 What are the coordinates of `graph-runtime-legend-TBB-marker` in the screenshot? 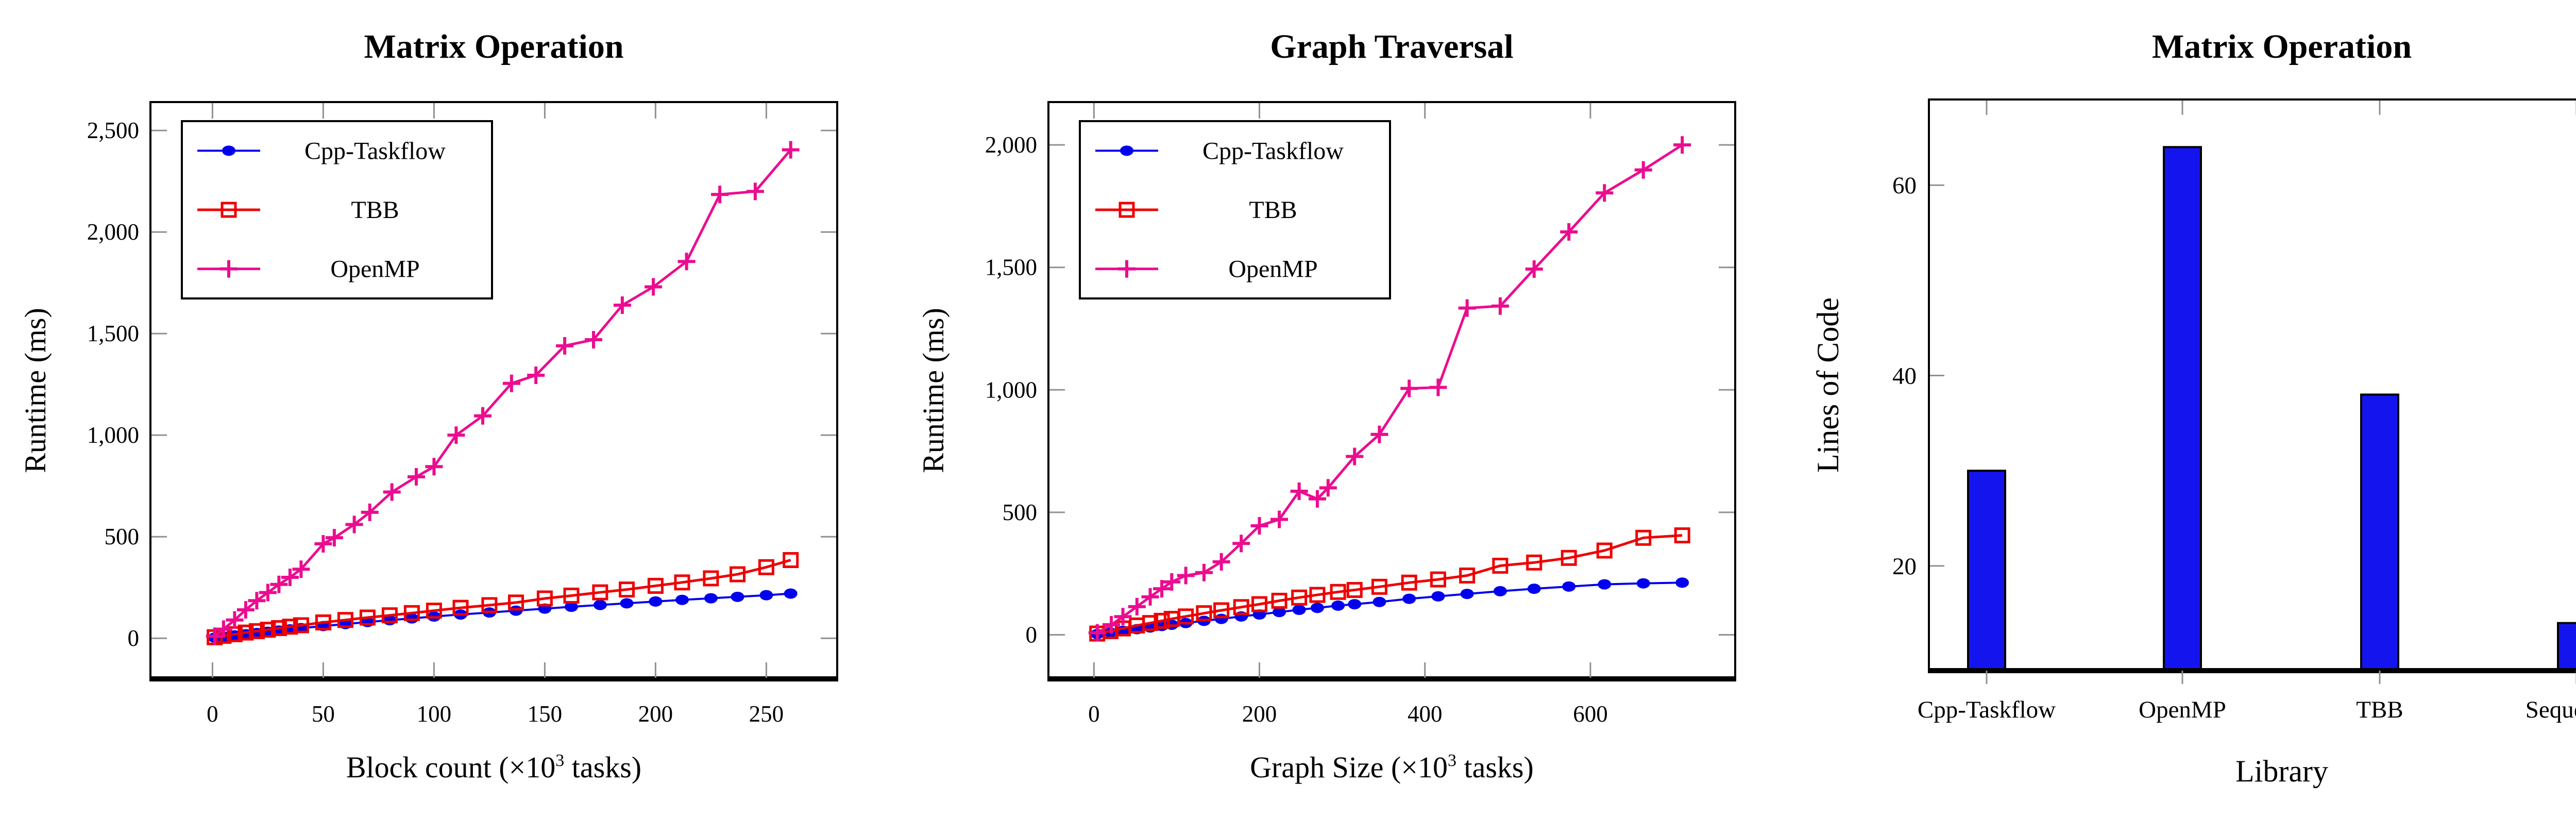 It's located at (1126, 210).